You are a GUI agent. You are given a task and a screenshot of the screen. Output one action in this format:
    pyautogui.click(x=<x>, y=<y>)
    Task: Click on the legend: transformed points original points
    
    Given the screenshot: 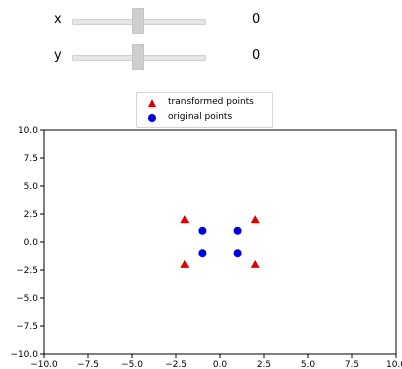 What is the action you would take?
    pyautogui.click(x=204, y=110)
    